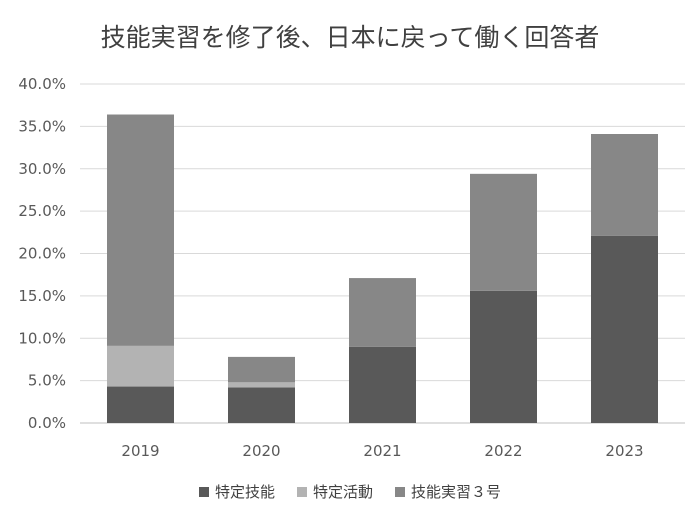 The height and width of the screenshot is (517, 700). What do you see at coordinates (47, 381) in the screenshot?
I see `y-tick-label: 5.0%` at bounding box center [47, 381].